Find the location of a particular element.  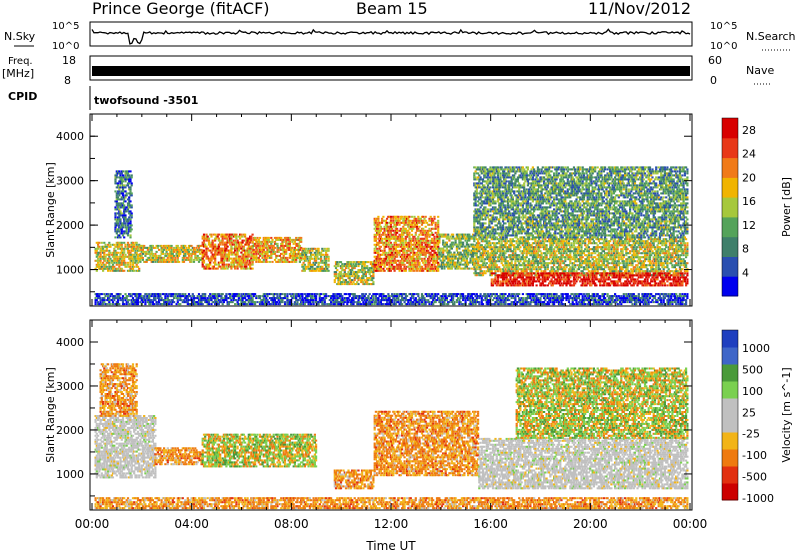

nsky-label: N.Sky is located at coordinates (20, 36).